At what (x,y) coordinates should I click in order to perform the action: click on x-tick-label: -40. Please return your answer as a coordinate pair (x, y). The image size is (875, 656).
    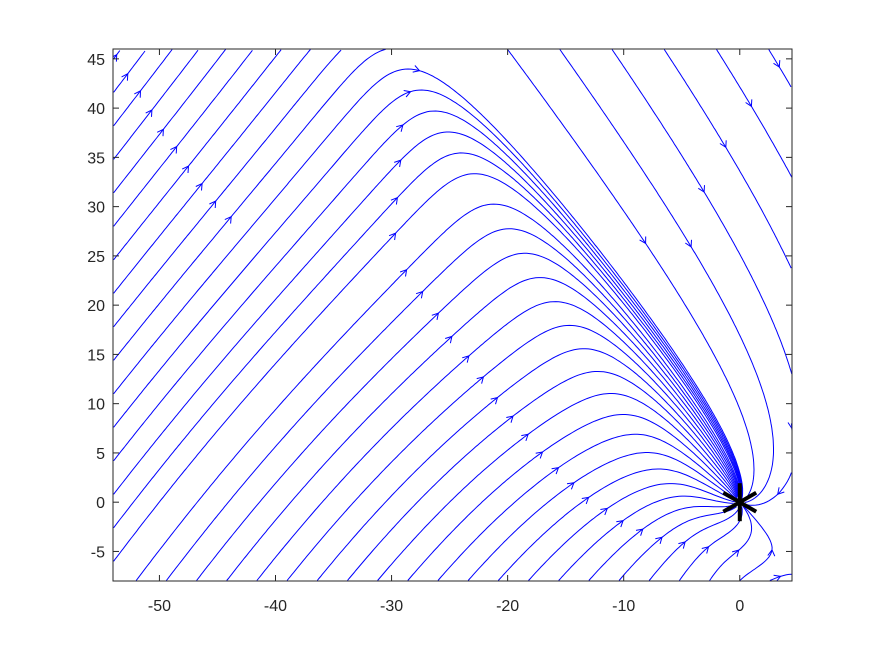
    Looking at the image, I should click on (275, 606).